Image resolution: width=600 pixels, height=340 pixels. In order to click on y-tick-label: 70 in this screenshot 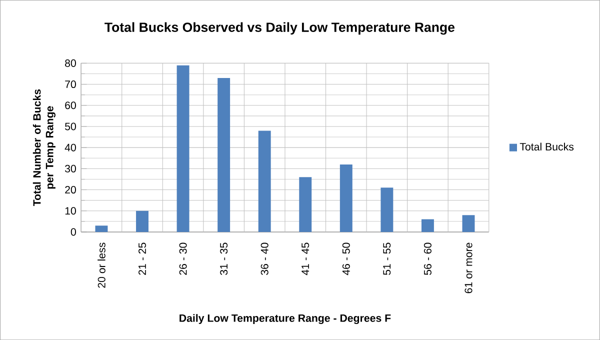, I will do `click(70, 84)`.